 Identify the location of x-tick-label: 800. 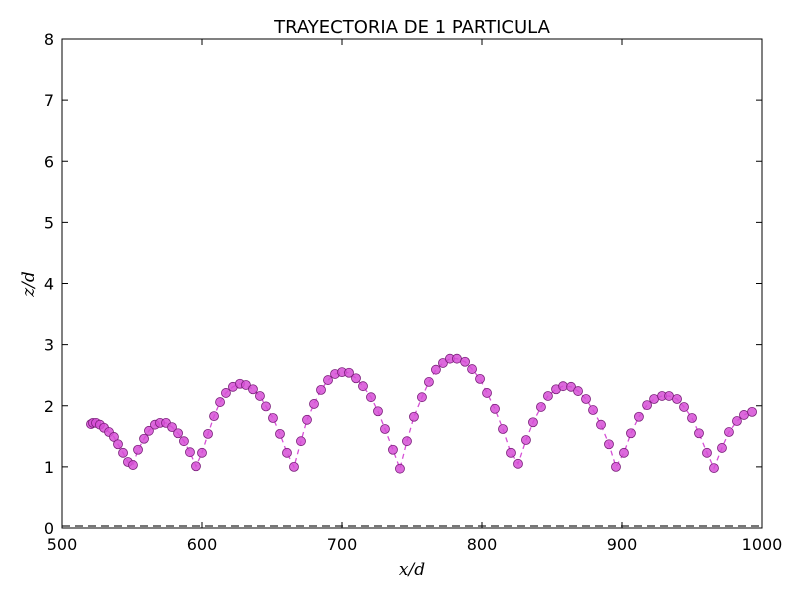
(482, 544).